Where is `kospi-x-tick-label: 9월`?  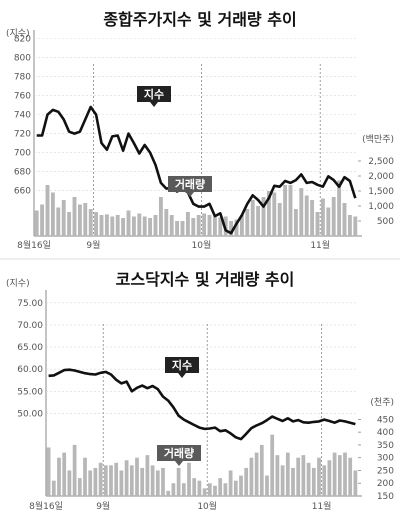 kospi-x-tick-label: 9월 is located at coordinates (93, 245).